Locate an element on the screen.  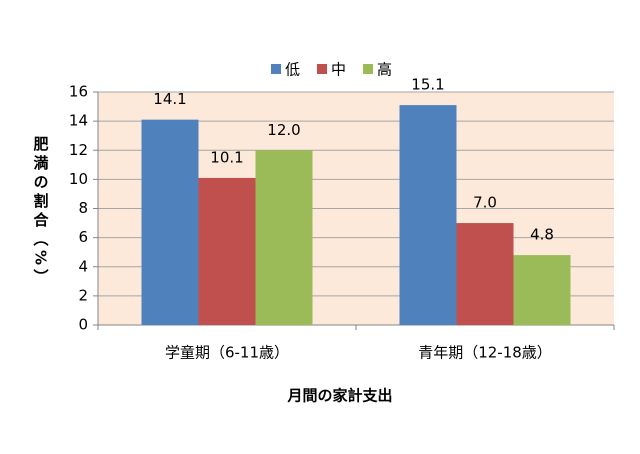
legend-label: 低 is located at coordinates (292, 70).